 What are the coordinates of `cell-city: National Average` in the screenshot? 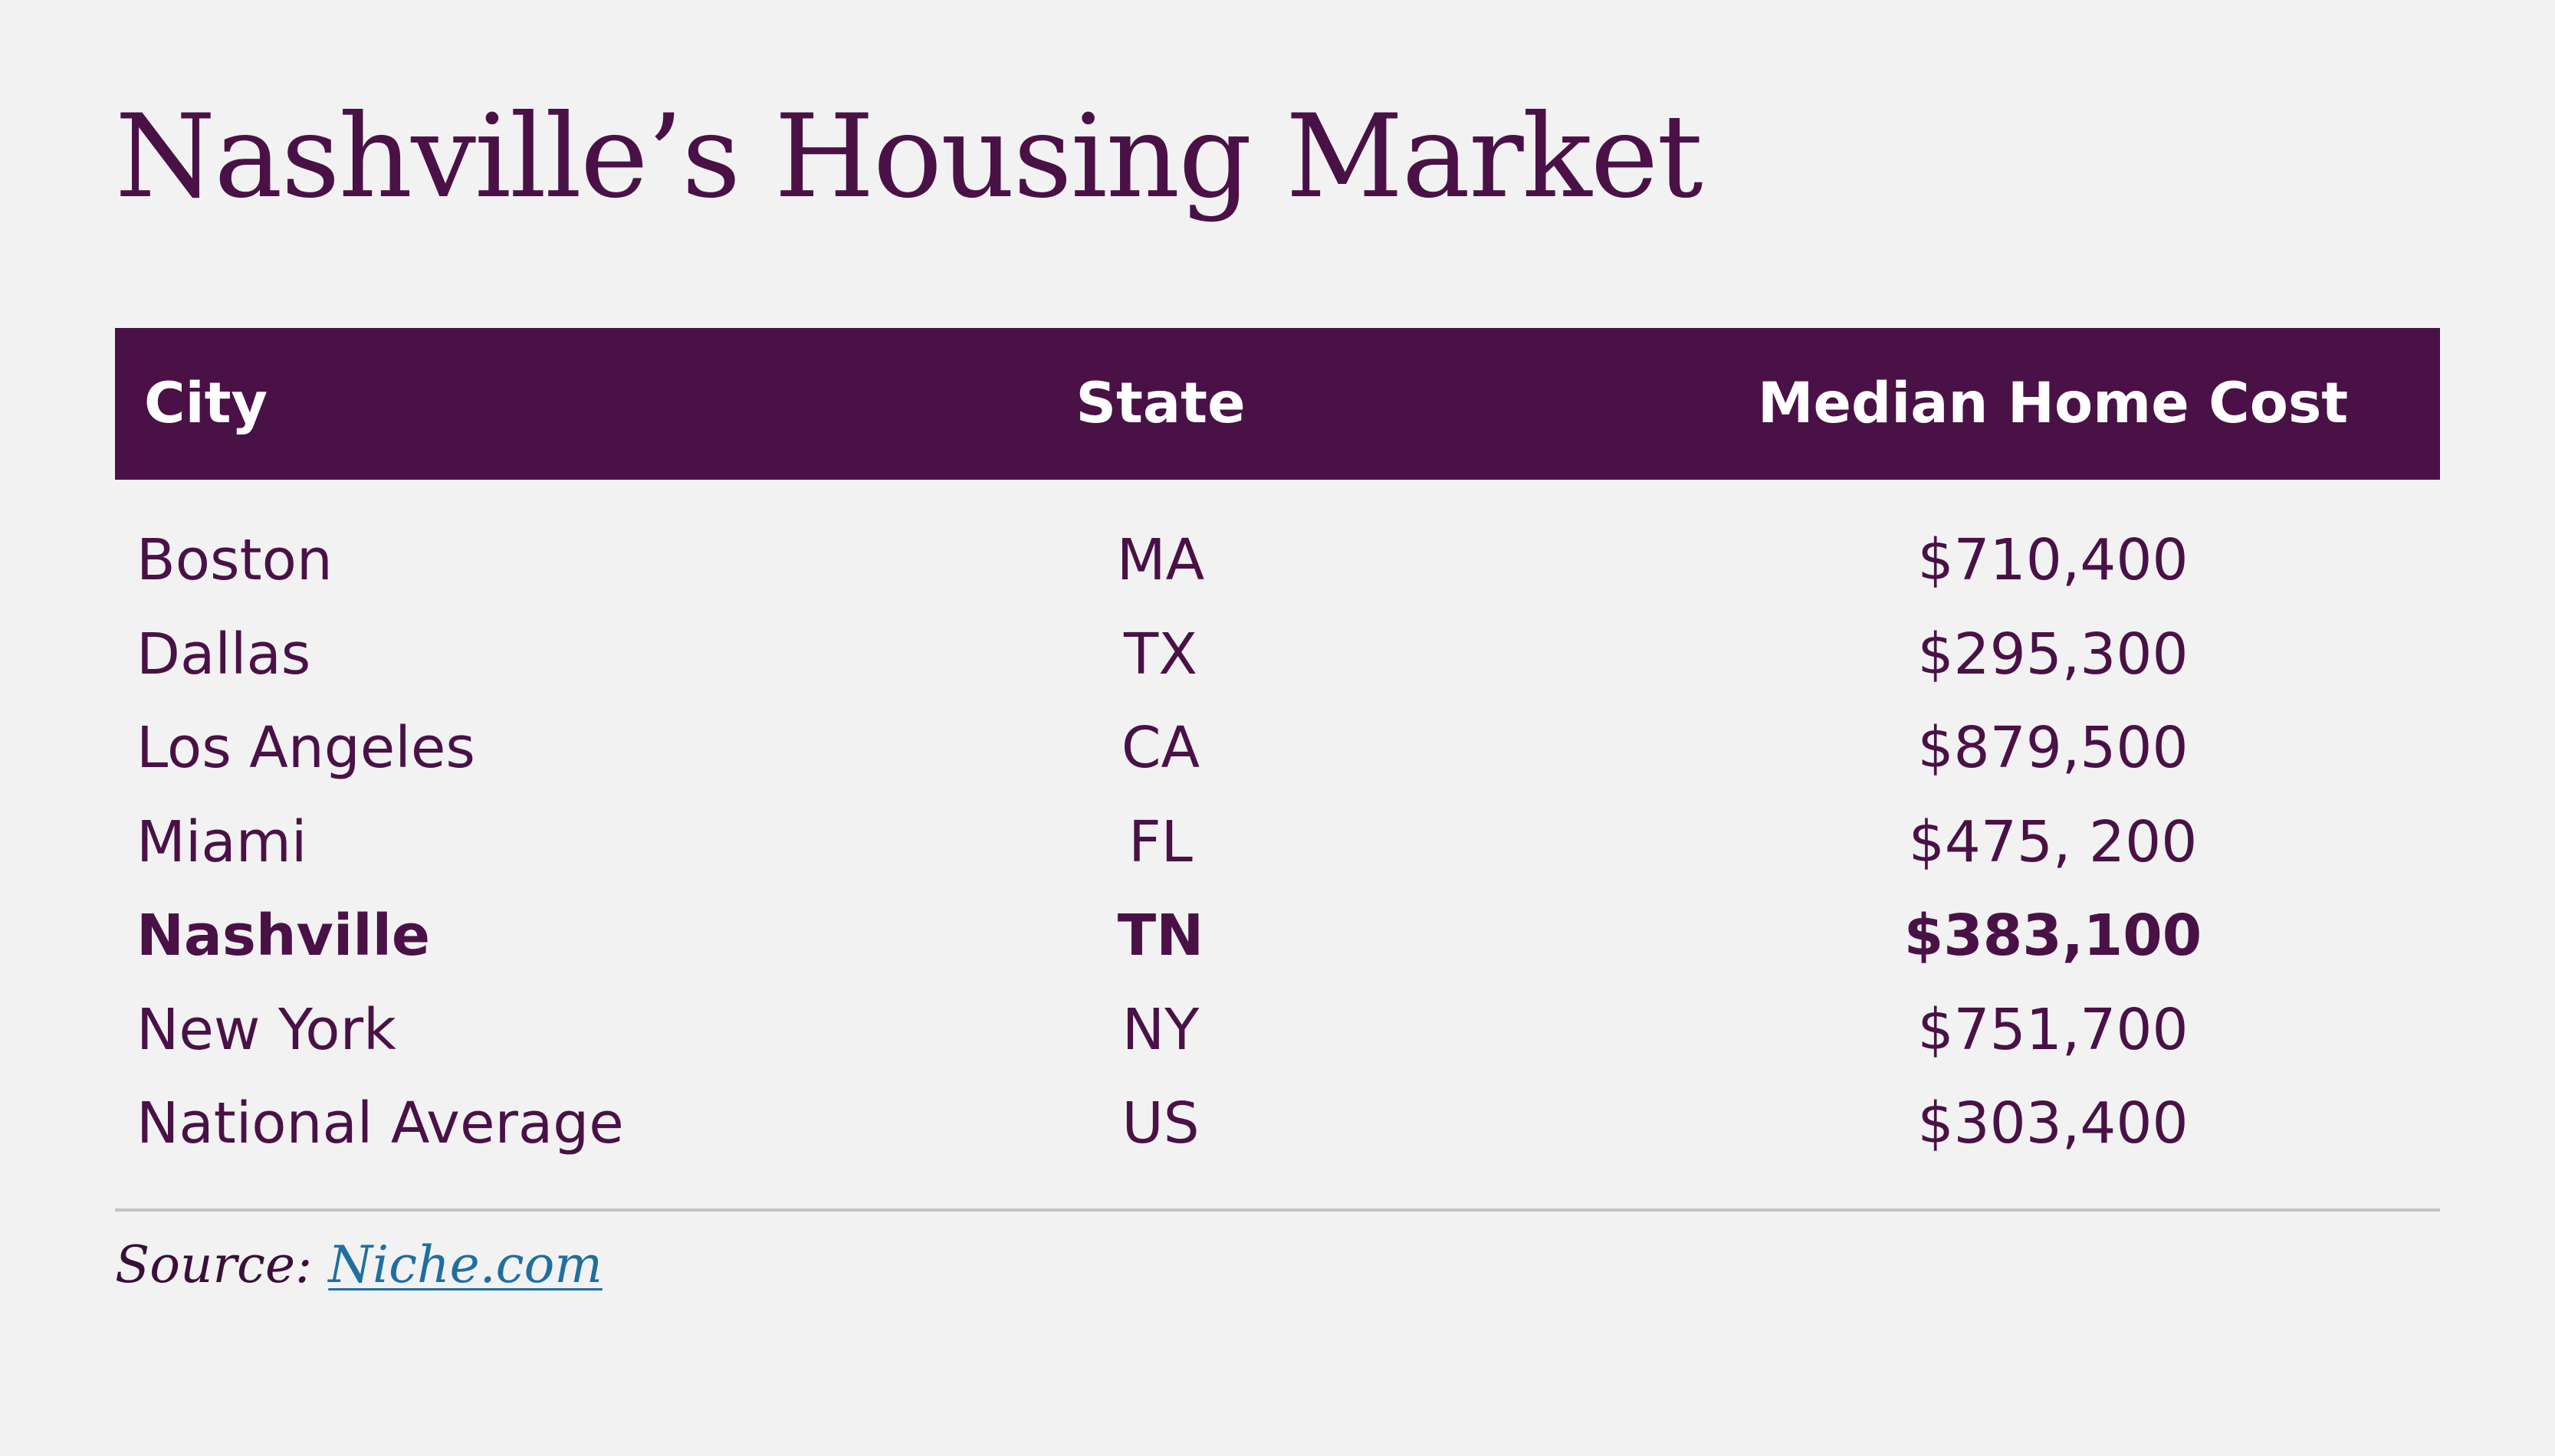 It's located at (380, 1123).